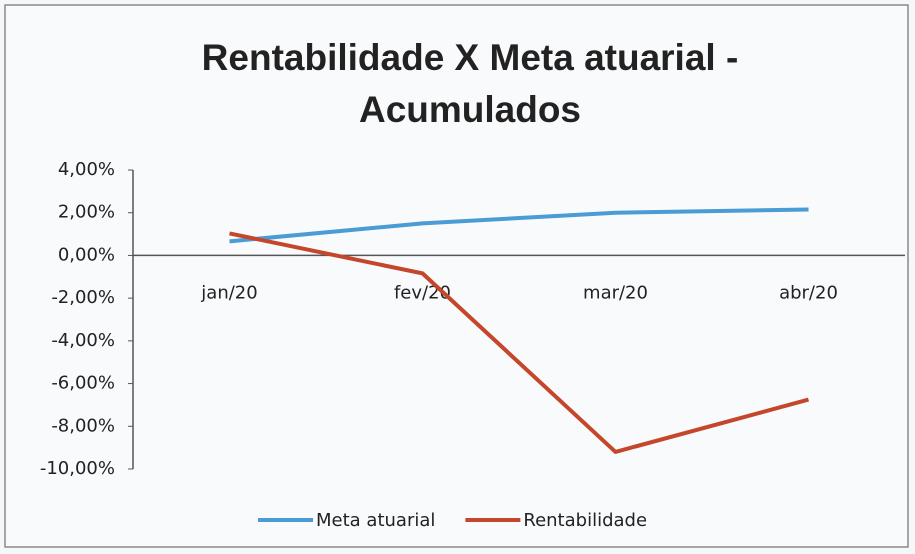  Describe the element at coordinates (585, 520) in the screenshot. I see `legend-label: Rentabilidade` at that location.